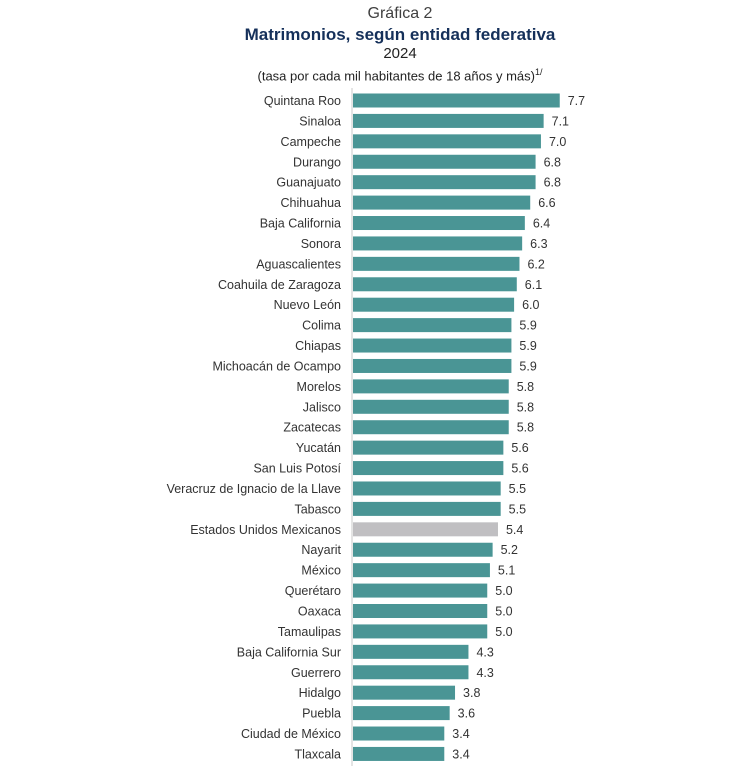  What do you see at coordinates (425, 529) in the screenshot?
I see `bar-national` at bounding box center [425, 529].